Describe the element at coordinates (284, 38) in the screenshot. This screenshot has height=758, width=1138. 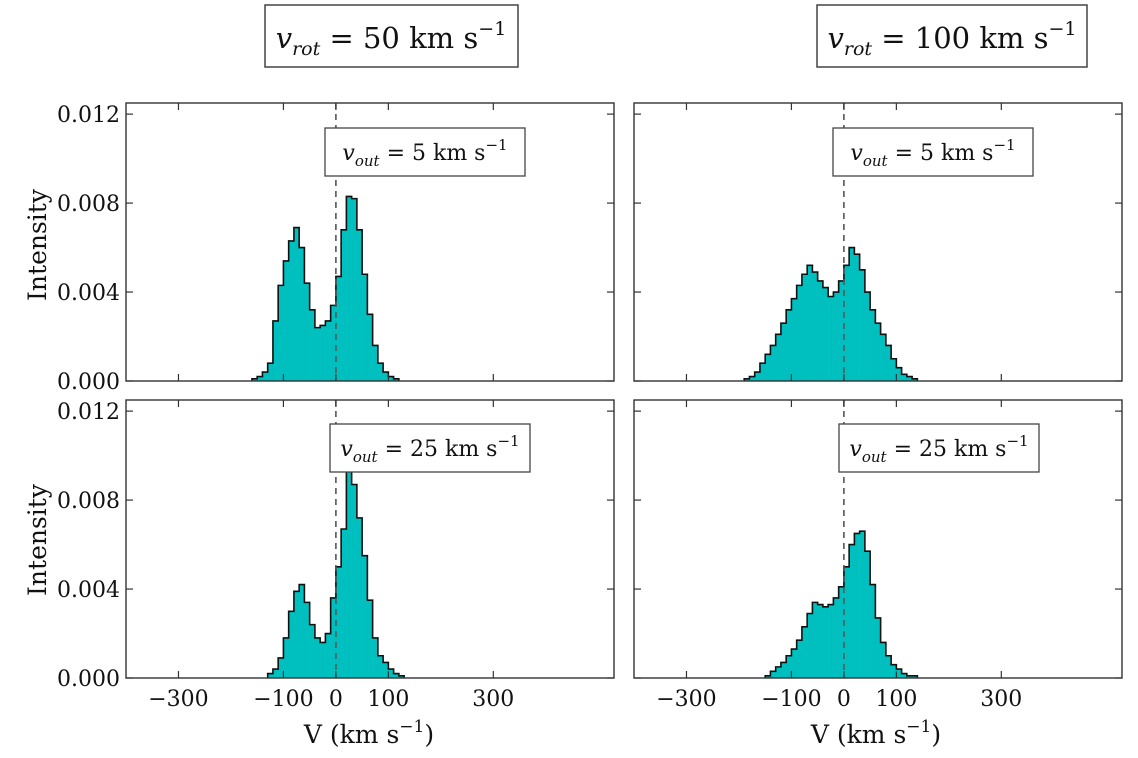
I see `title-left-v: v` at that location.